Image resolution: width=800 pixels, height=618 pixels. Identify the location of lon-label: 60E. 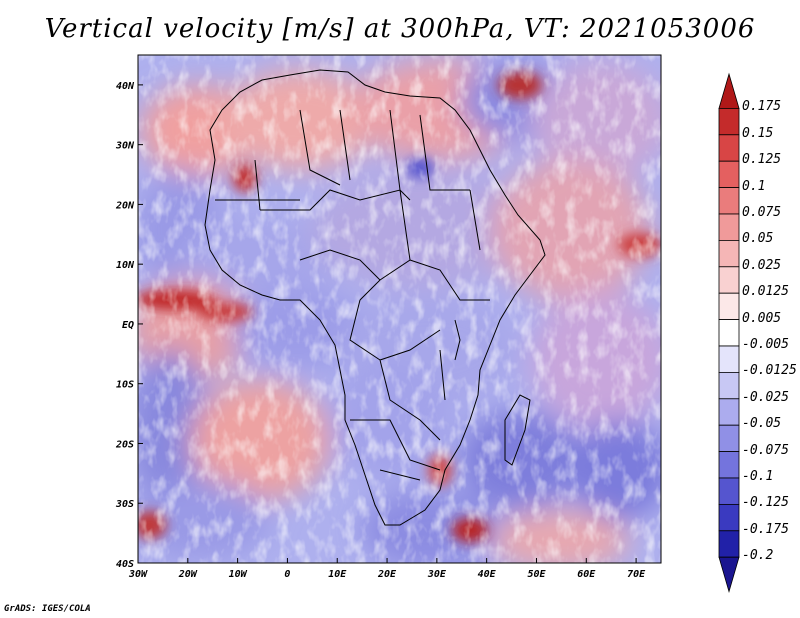
(586, 574).